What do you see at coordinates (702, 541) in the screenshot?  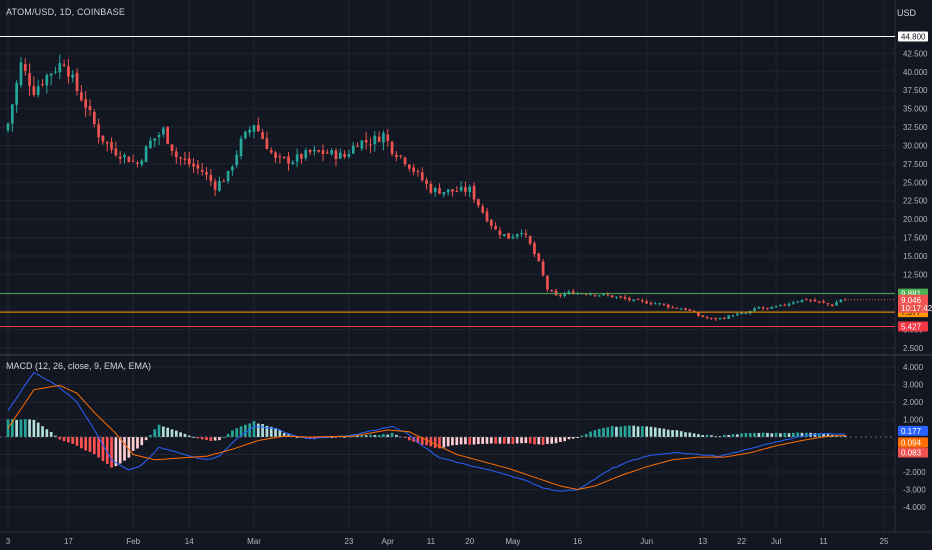 I see `time-axis-tick: 13` at bounding box center [702, 541].